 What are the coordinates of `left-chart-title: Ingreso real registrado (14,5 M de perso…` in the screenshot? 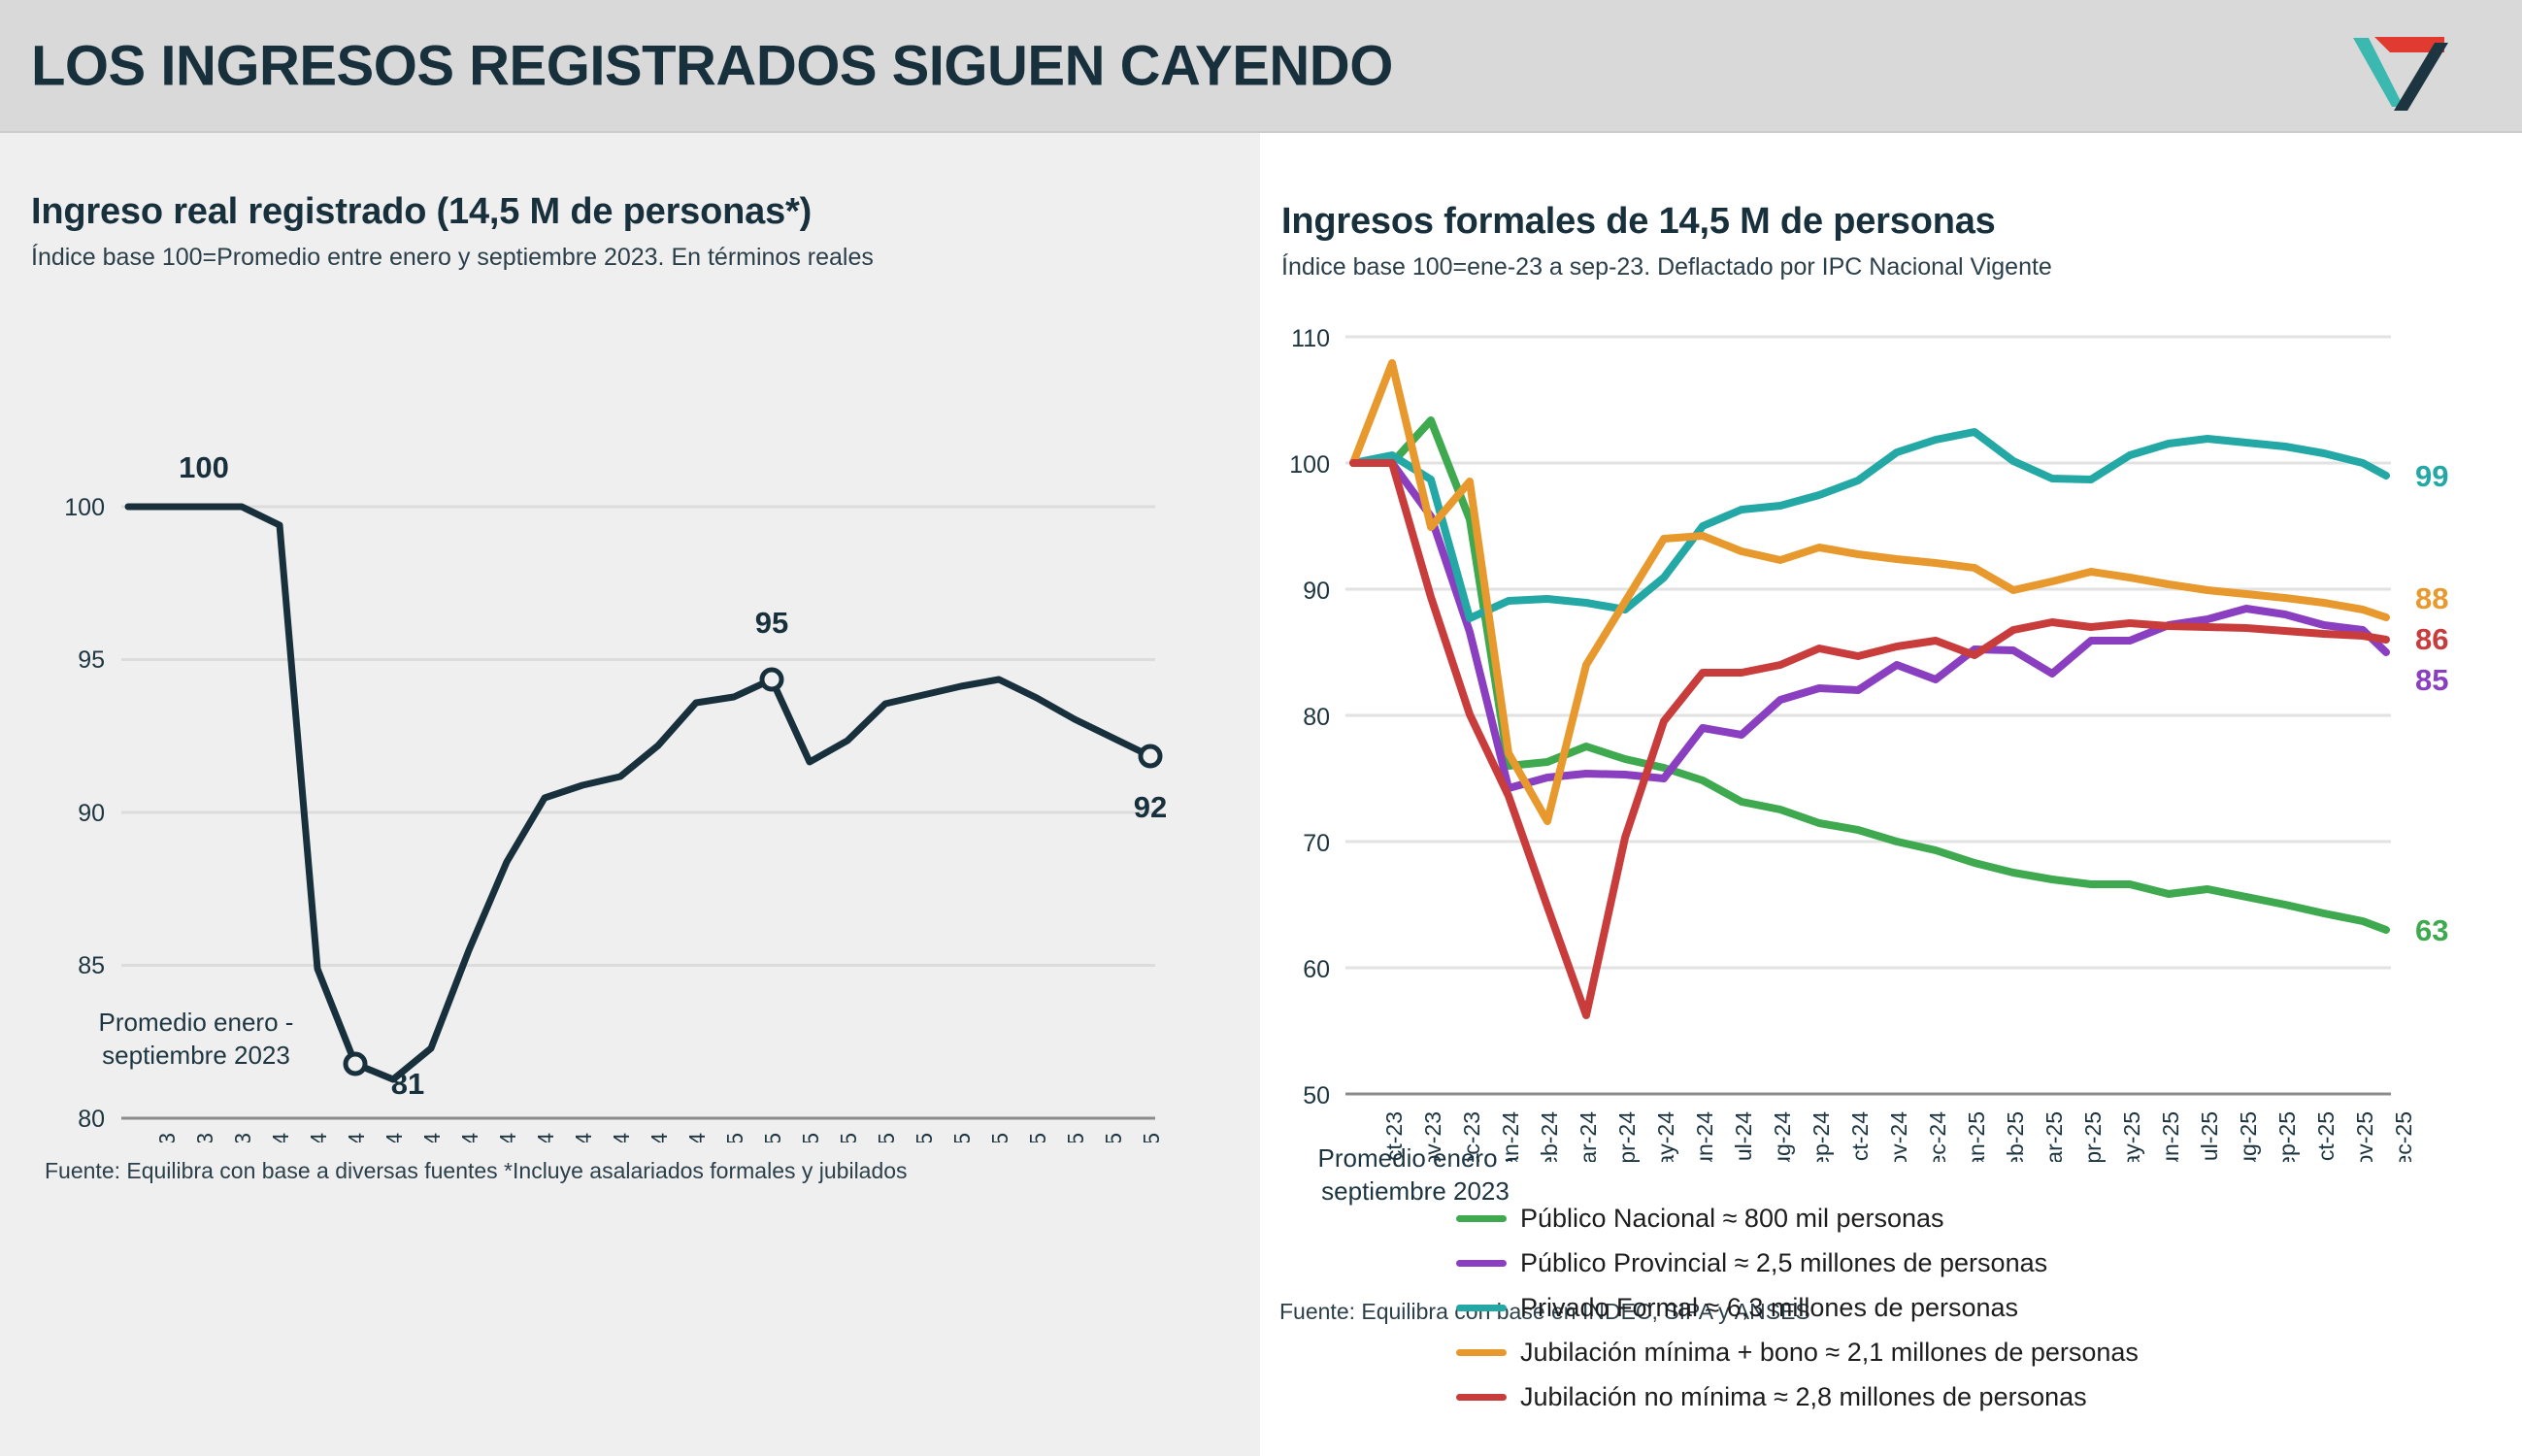 It's located at (422, 211).